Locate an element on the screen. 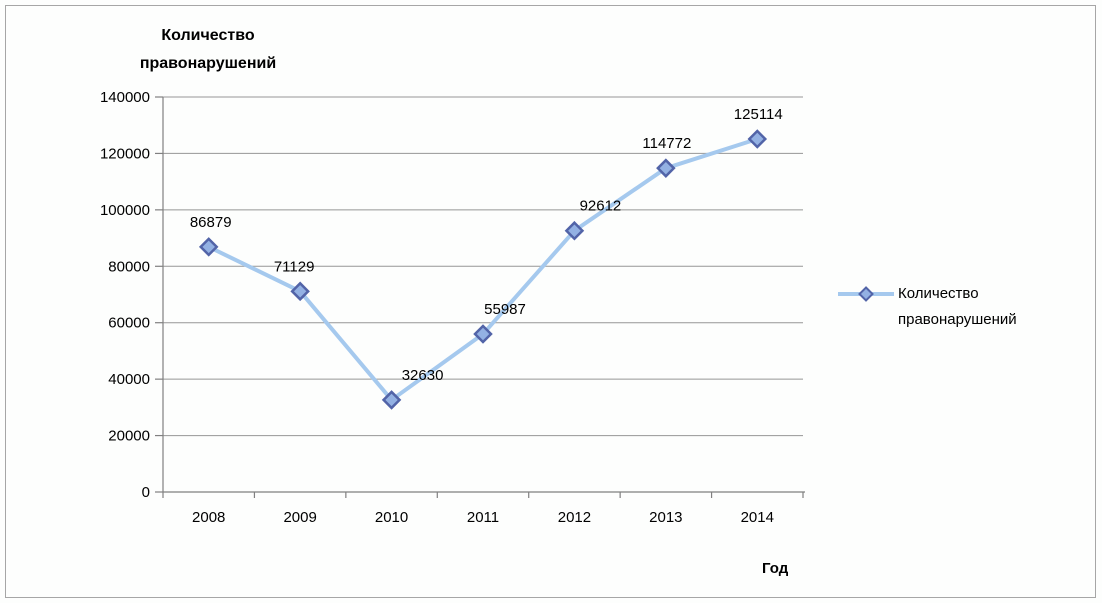 The height and width of the screenshot is (603, 1102). data-label: 114772 is located at coordinates (666, 143).